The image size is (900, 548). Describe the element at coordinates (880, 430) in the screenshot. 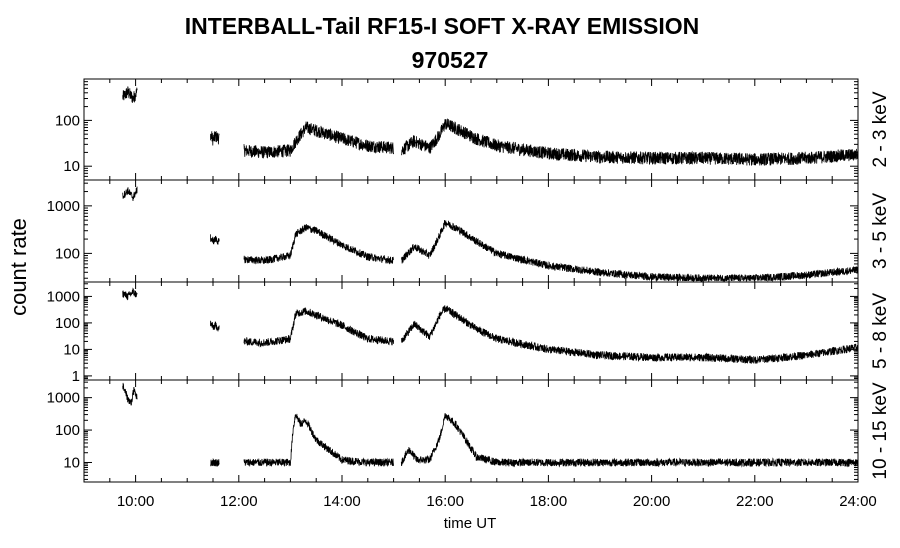

I see `energy-band-label: 10 - 15 keV` at that location.